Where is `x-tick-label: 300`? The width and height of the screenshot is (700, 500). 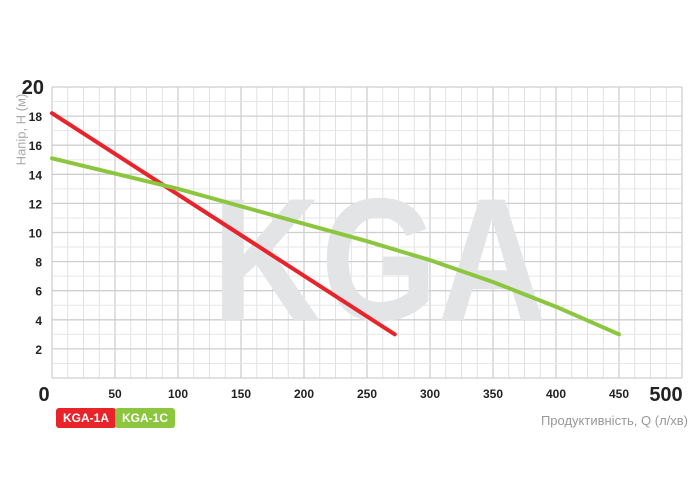 x-tick-label: 300 is located at coordinates (430, 394).